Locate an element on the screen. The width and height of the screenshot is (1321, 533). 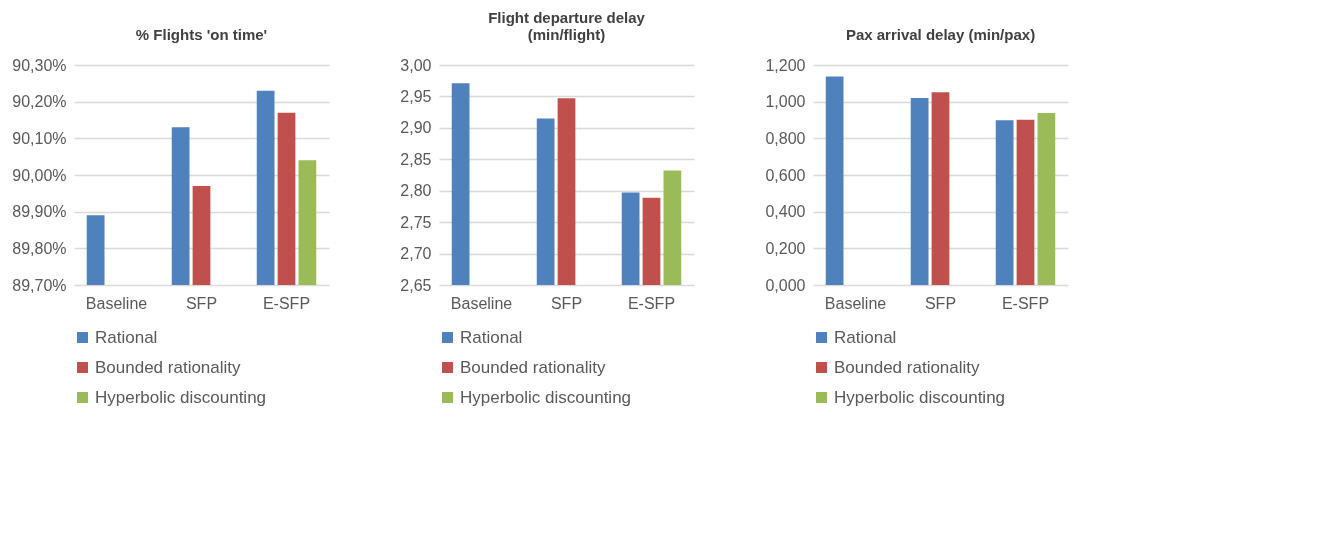
y-tick-label: 2,85 is located at coordinates (416, 159).